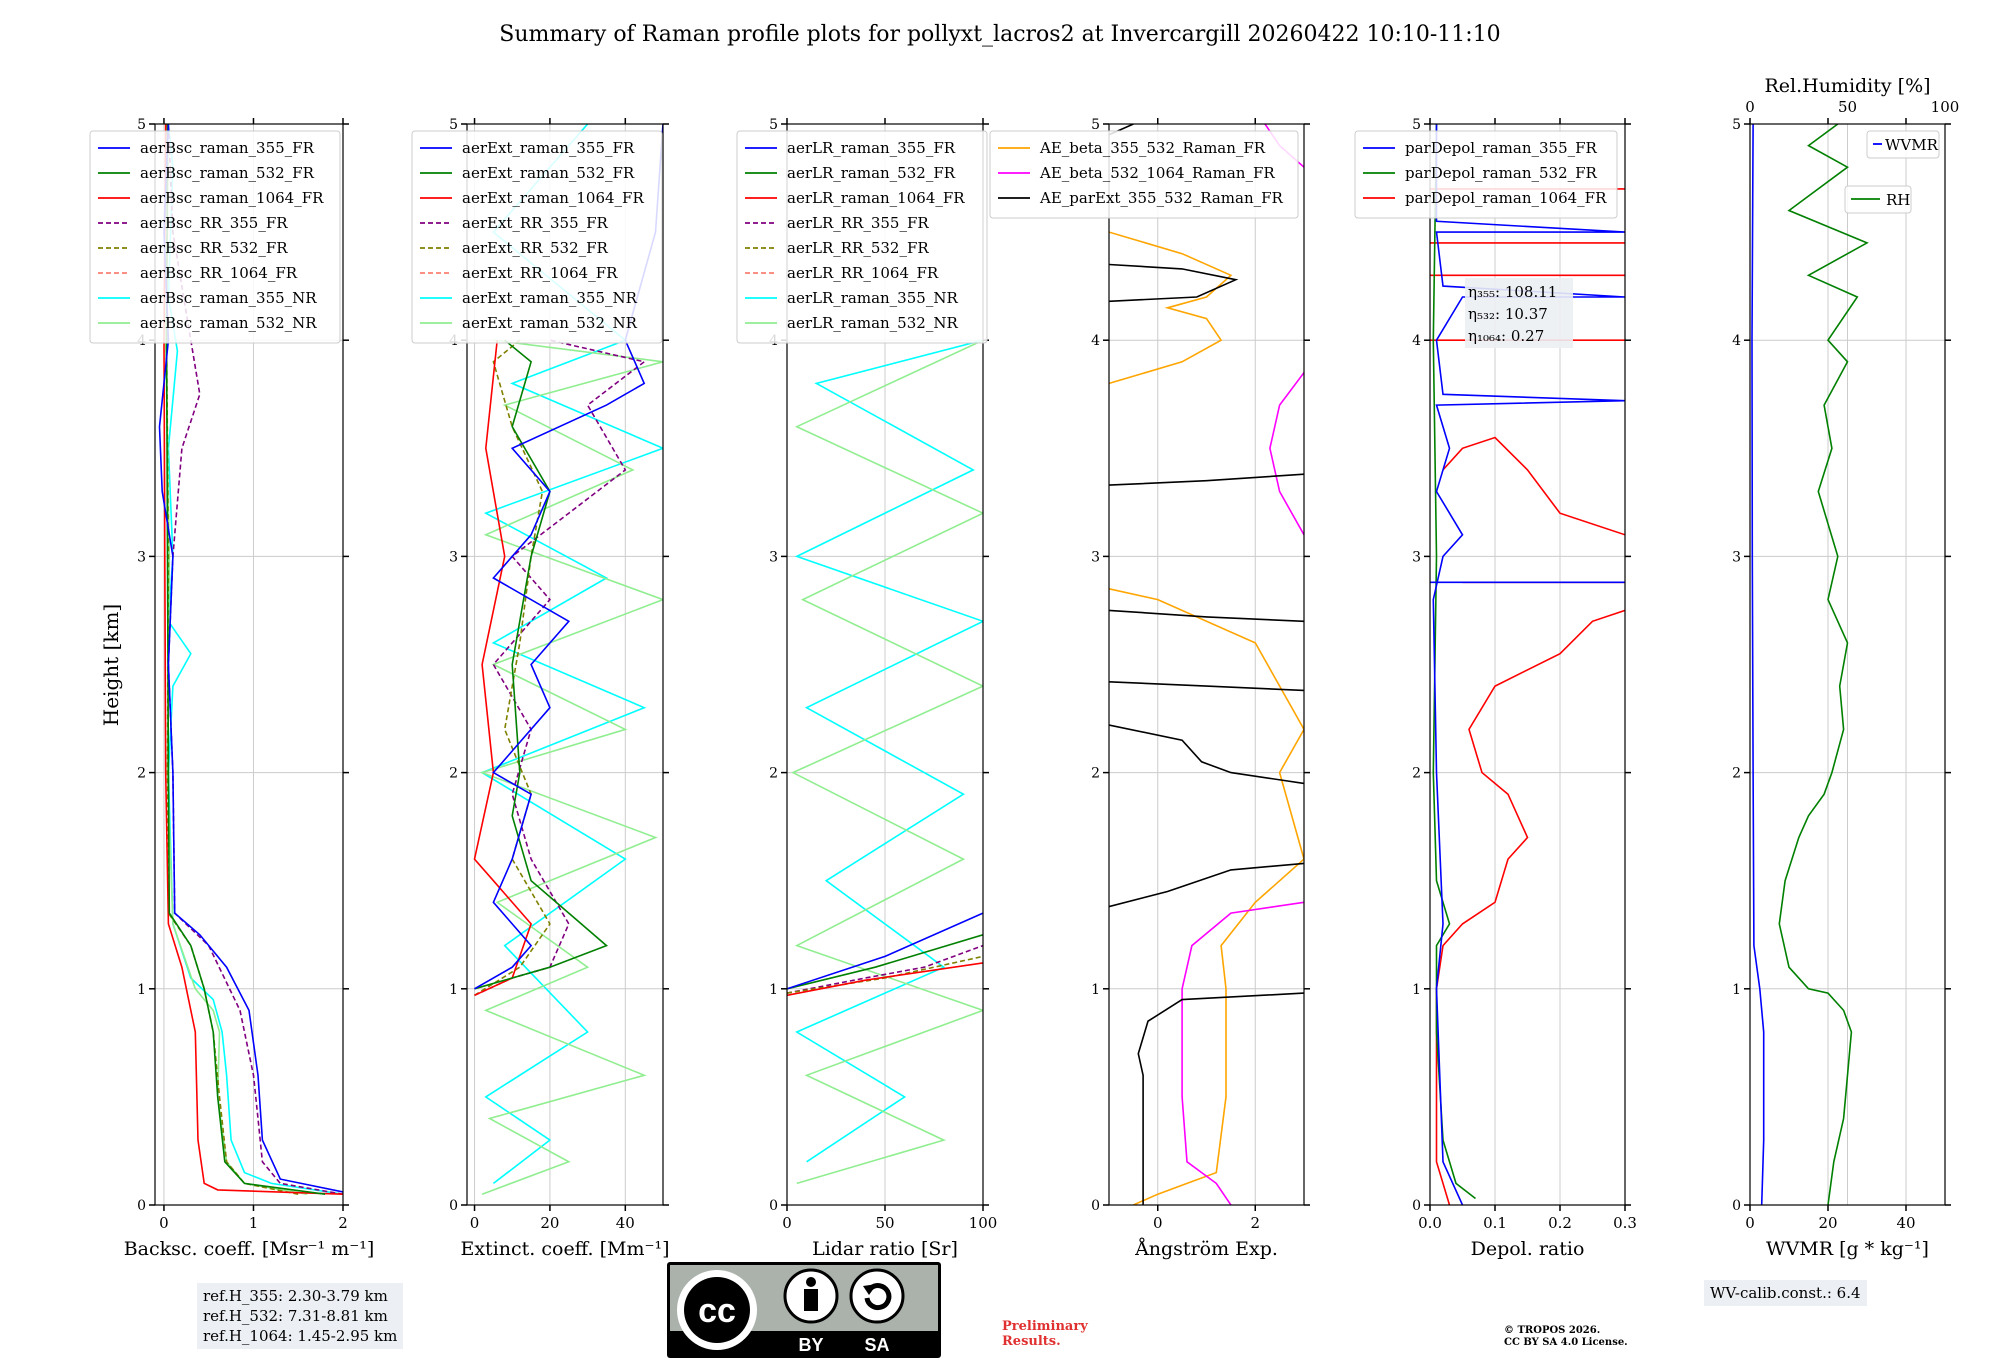 The image size is (2000, 1360). I want to click on legend-label: aerBsc_raman_532_NR, so click(228, 323).